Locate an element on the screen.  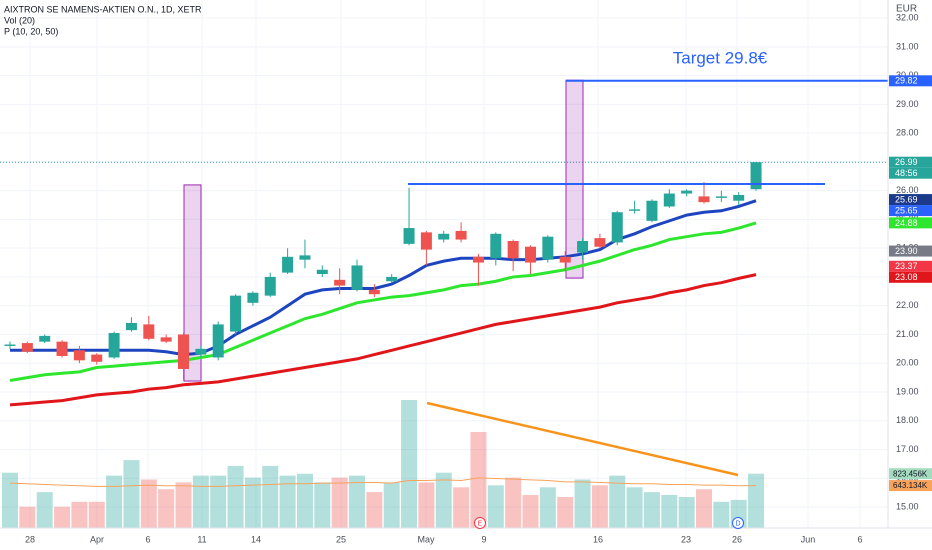
x-tick-label: 9 is located at coordinates (483, 539).